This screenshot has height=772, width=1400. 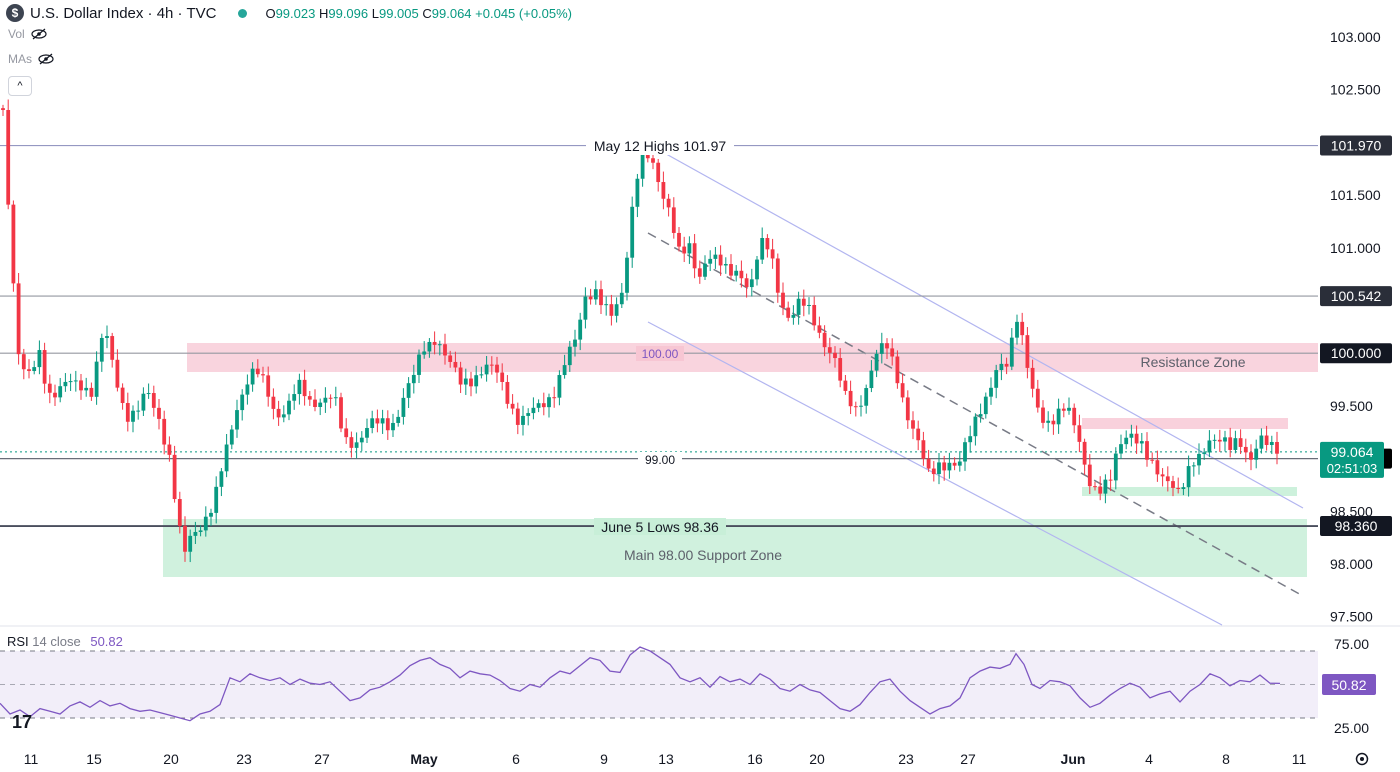 What do you see at coordinates (1355, 248) in the screenshot?
I see `price-tick-label: 101.000` at bounding box center [1355, 248].